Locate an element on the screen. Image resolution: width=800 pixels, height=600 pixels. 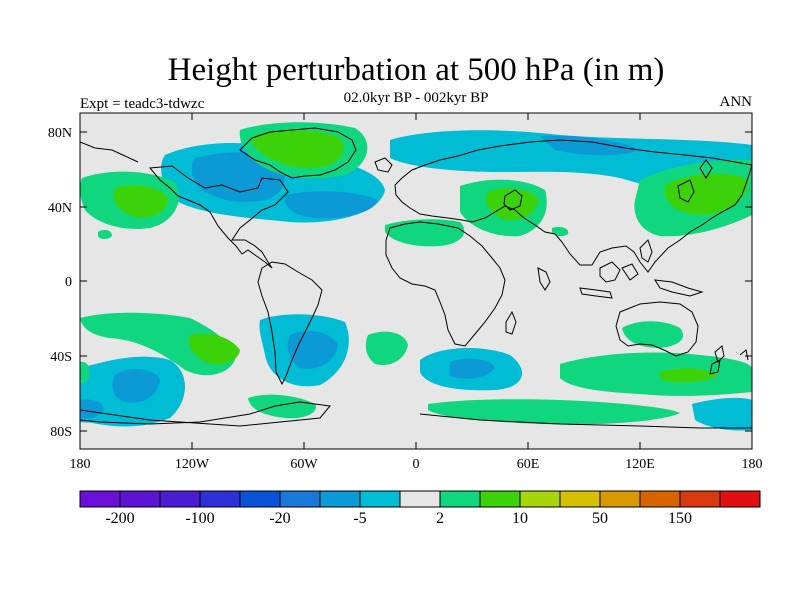
lat-labels: 80N 40N 0 40S 80S is located at coordinates (60, 283).